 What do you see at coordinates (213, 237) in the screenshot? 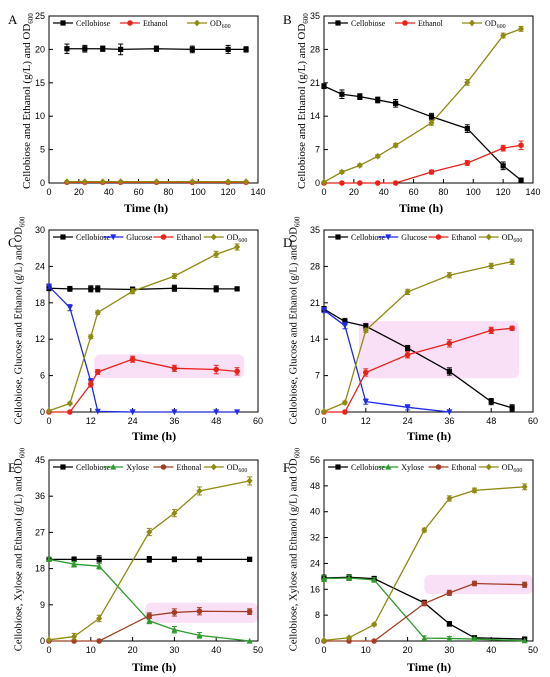
I see `legend-marker-c-od600` at bounding box center [213, 237].